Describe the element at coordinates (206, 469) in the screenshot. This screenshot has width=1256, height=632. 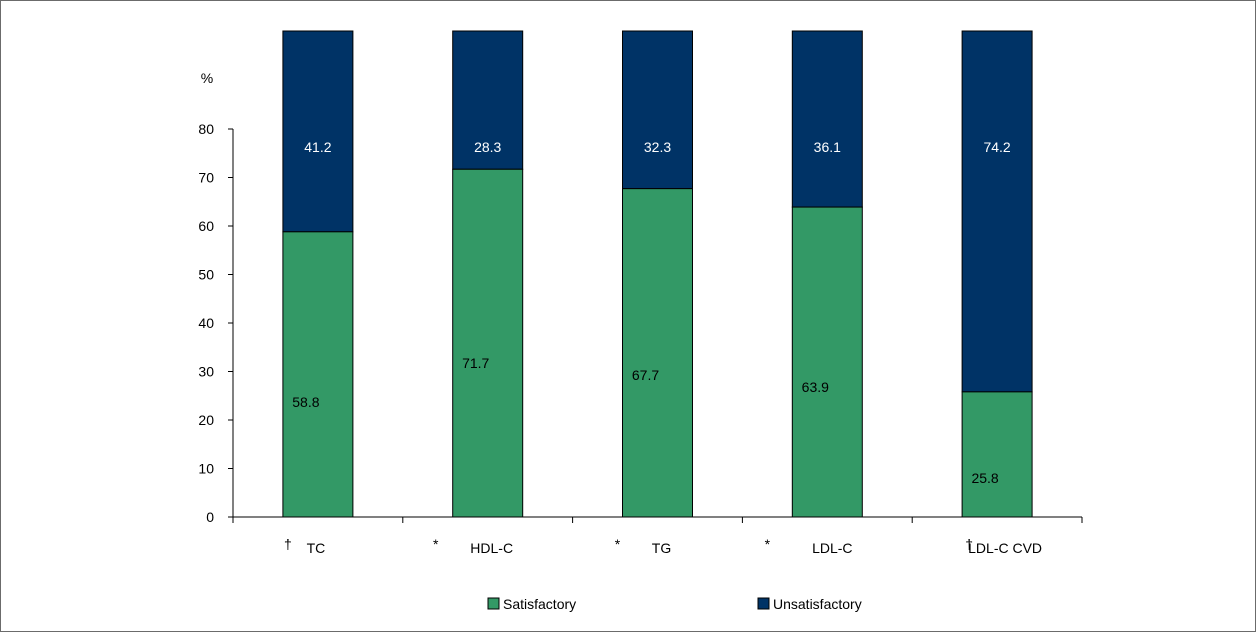
I see `y-tick-label: 10` at that location.